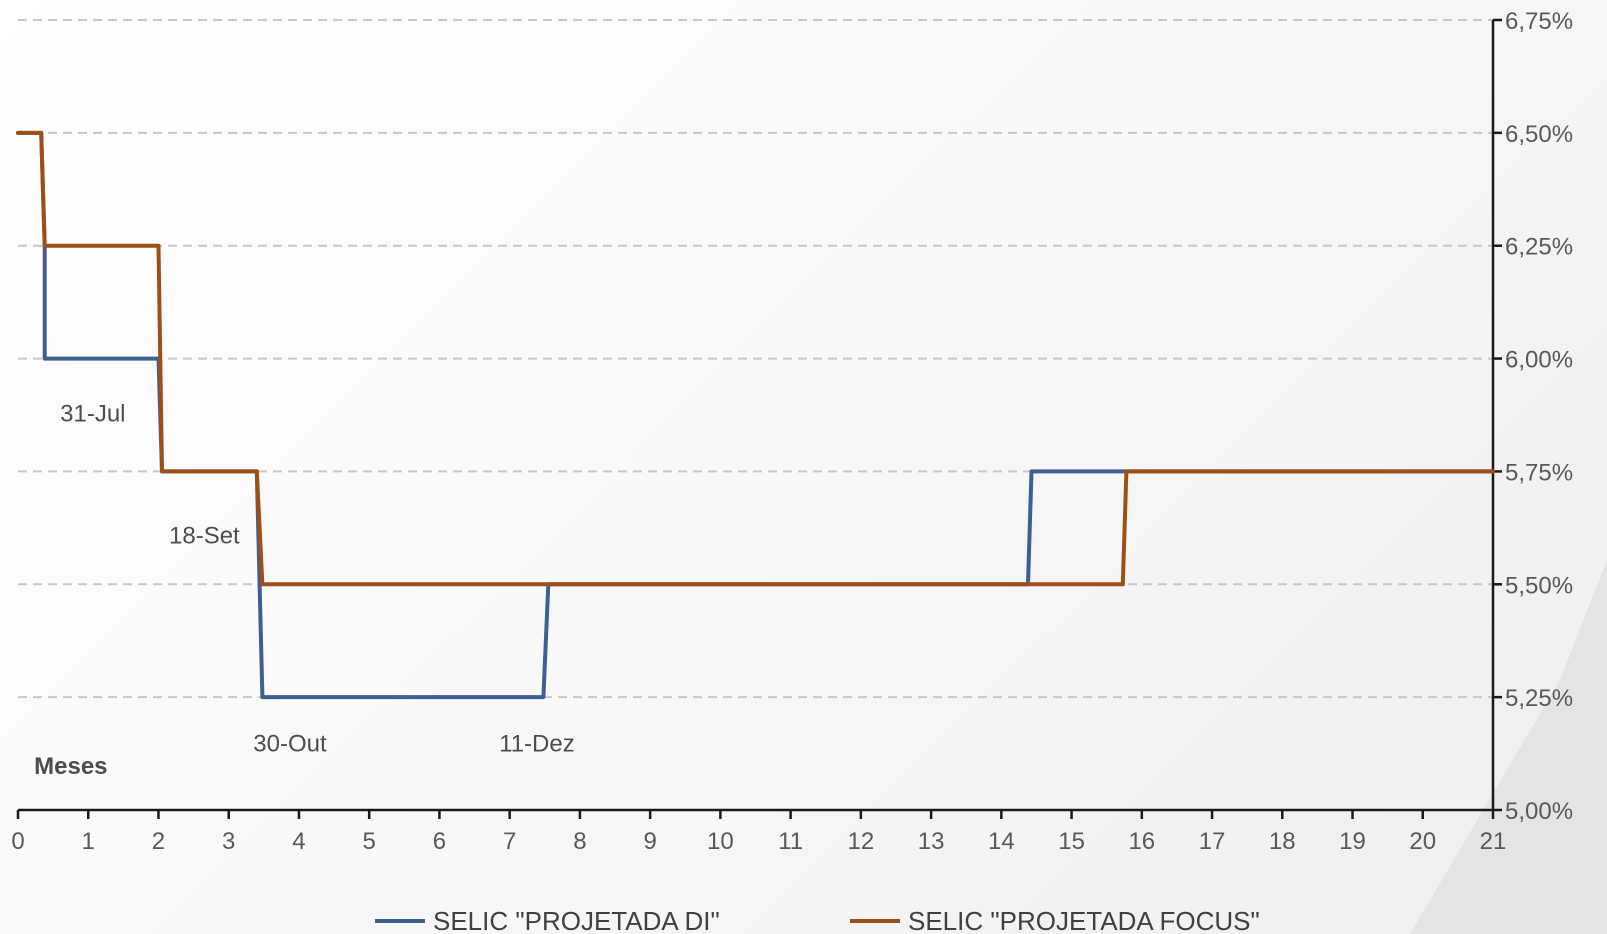 This screenshot has width=1607, height=934. What do you see at coordinates (576, 920) in the screenshot?
I see `legend-label: SELIC "PROJETADA DI"` at bounding box center [576, 920].